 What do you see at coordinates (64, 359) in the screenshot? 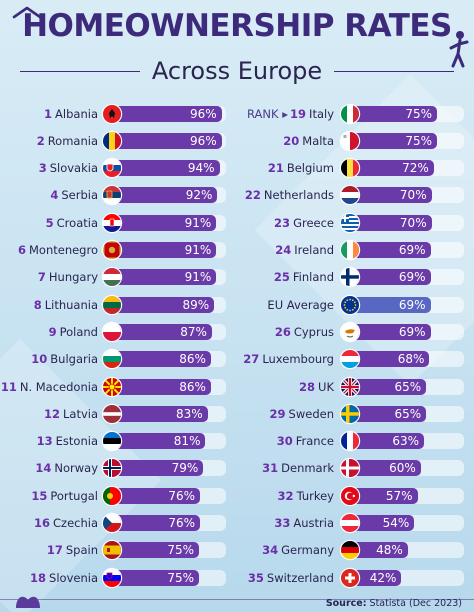
I see `country-label: 10 Bulgaria` at bounding box center [64, 359].